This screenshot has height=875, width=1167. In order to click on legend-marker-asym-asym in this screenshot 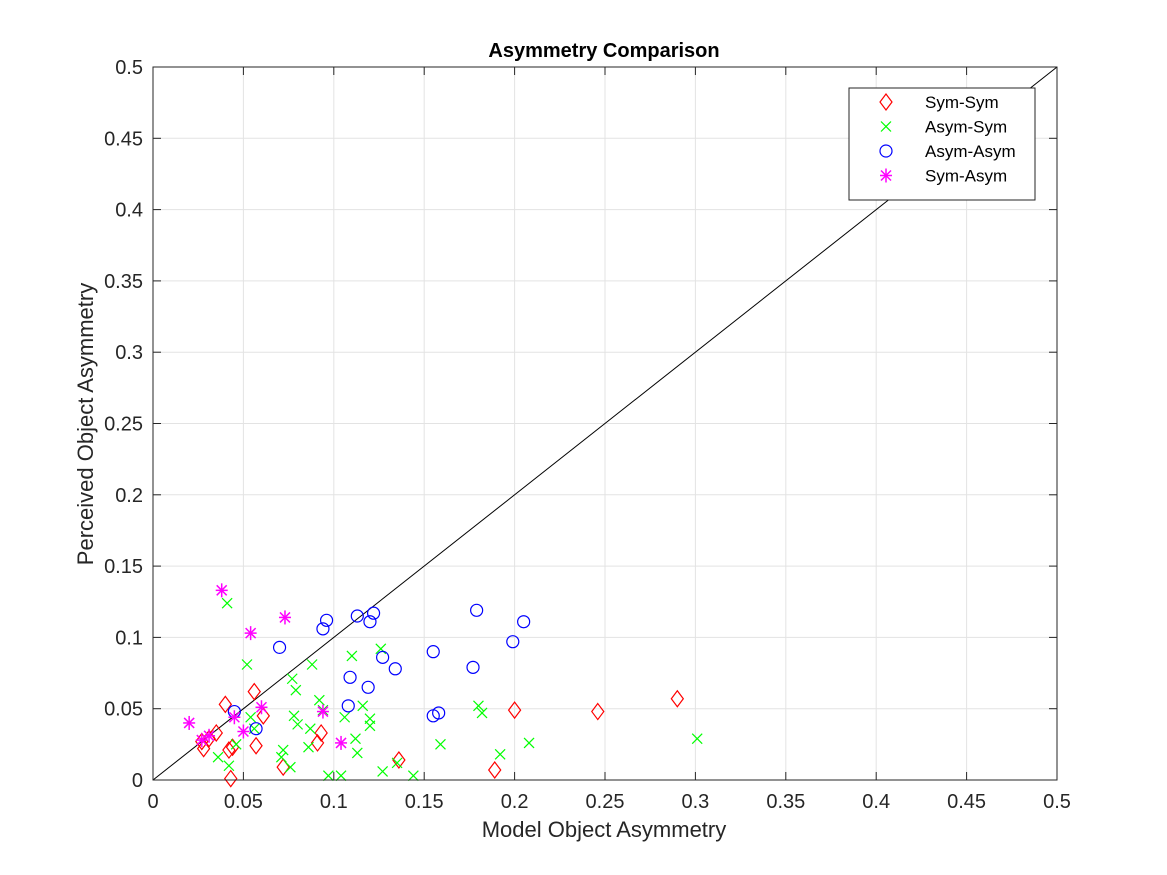, I will do `click(886, 151)`.